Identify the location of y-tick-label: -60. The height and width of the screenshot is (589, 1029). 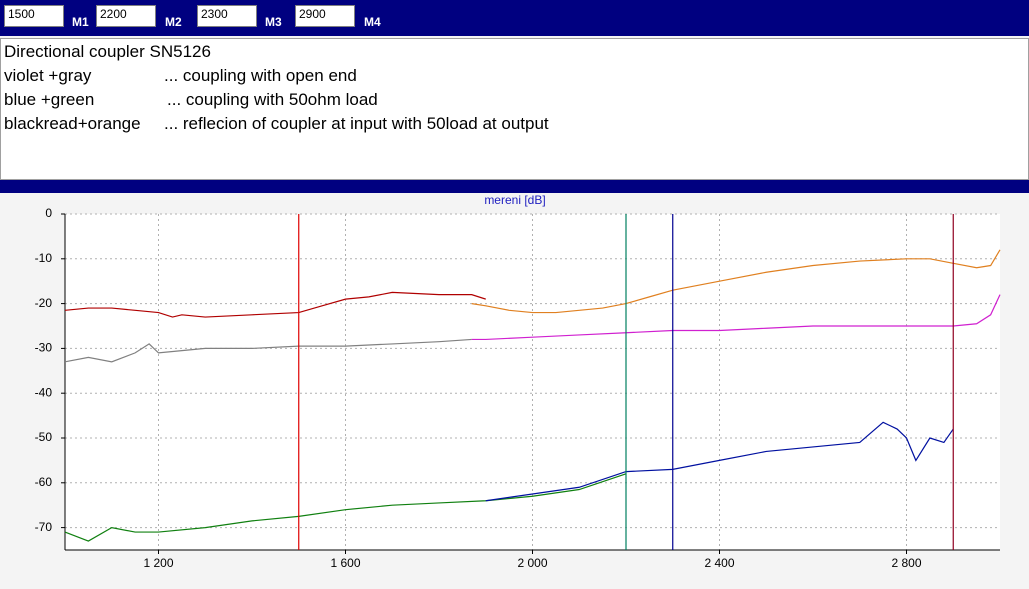
(44, 482).